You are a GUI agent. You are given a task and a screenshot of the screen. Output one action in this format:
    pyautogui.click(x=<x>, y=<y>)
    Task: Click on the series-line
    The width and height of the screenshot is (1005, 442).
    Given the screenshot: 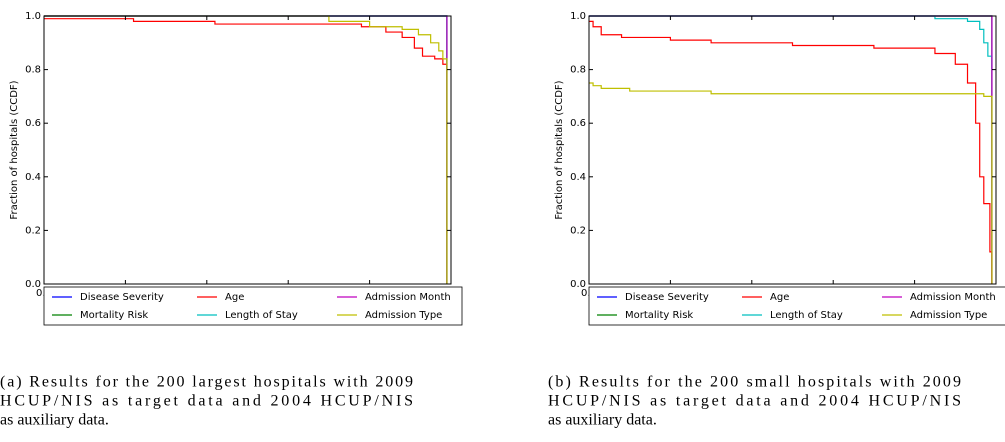 What is the action you would take?
    pyautogui.click(x=791, y=42)
    